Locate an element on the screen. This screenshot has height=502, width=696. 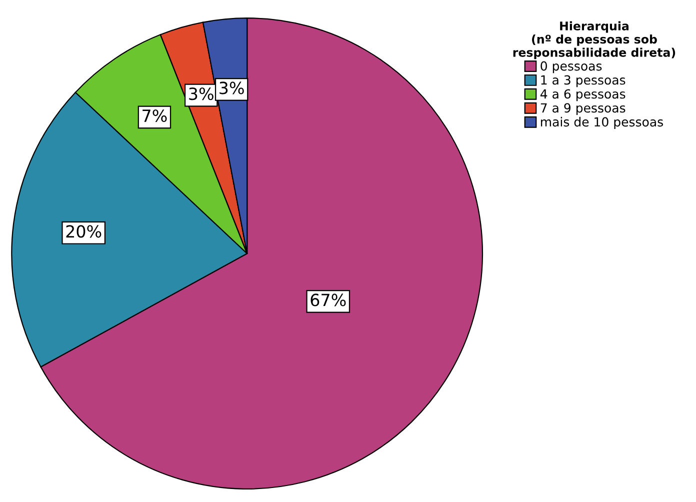
legend-label: 4 a 6 pessoas is located at coordinates (583, 95).